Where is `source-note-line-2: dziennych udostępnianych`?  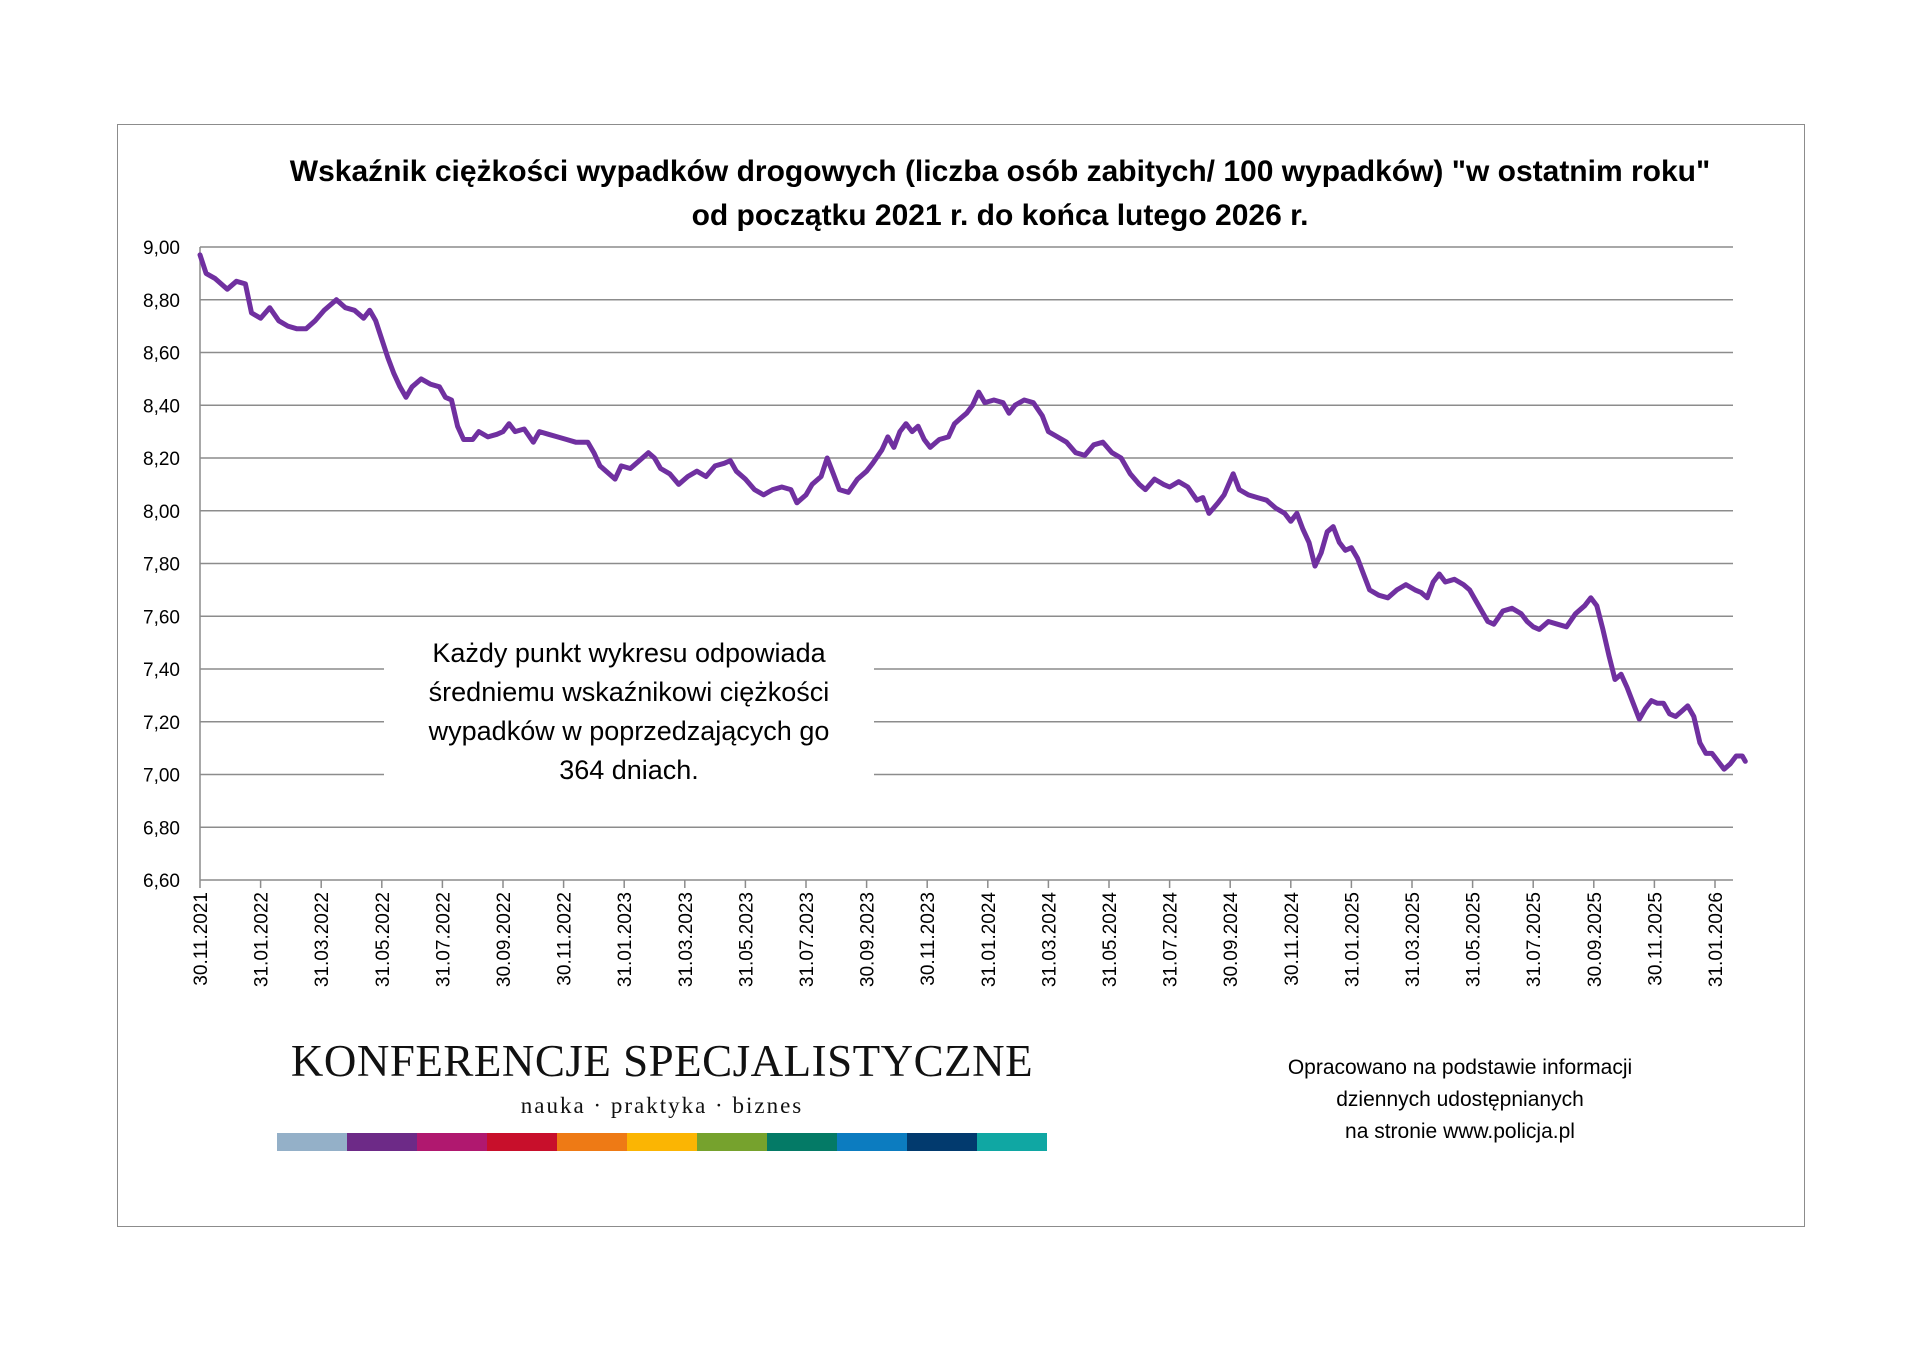 source-note-line-2: dziennych udostępnianych is located at coordinates (1460, 1099).